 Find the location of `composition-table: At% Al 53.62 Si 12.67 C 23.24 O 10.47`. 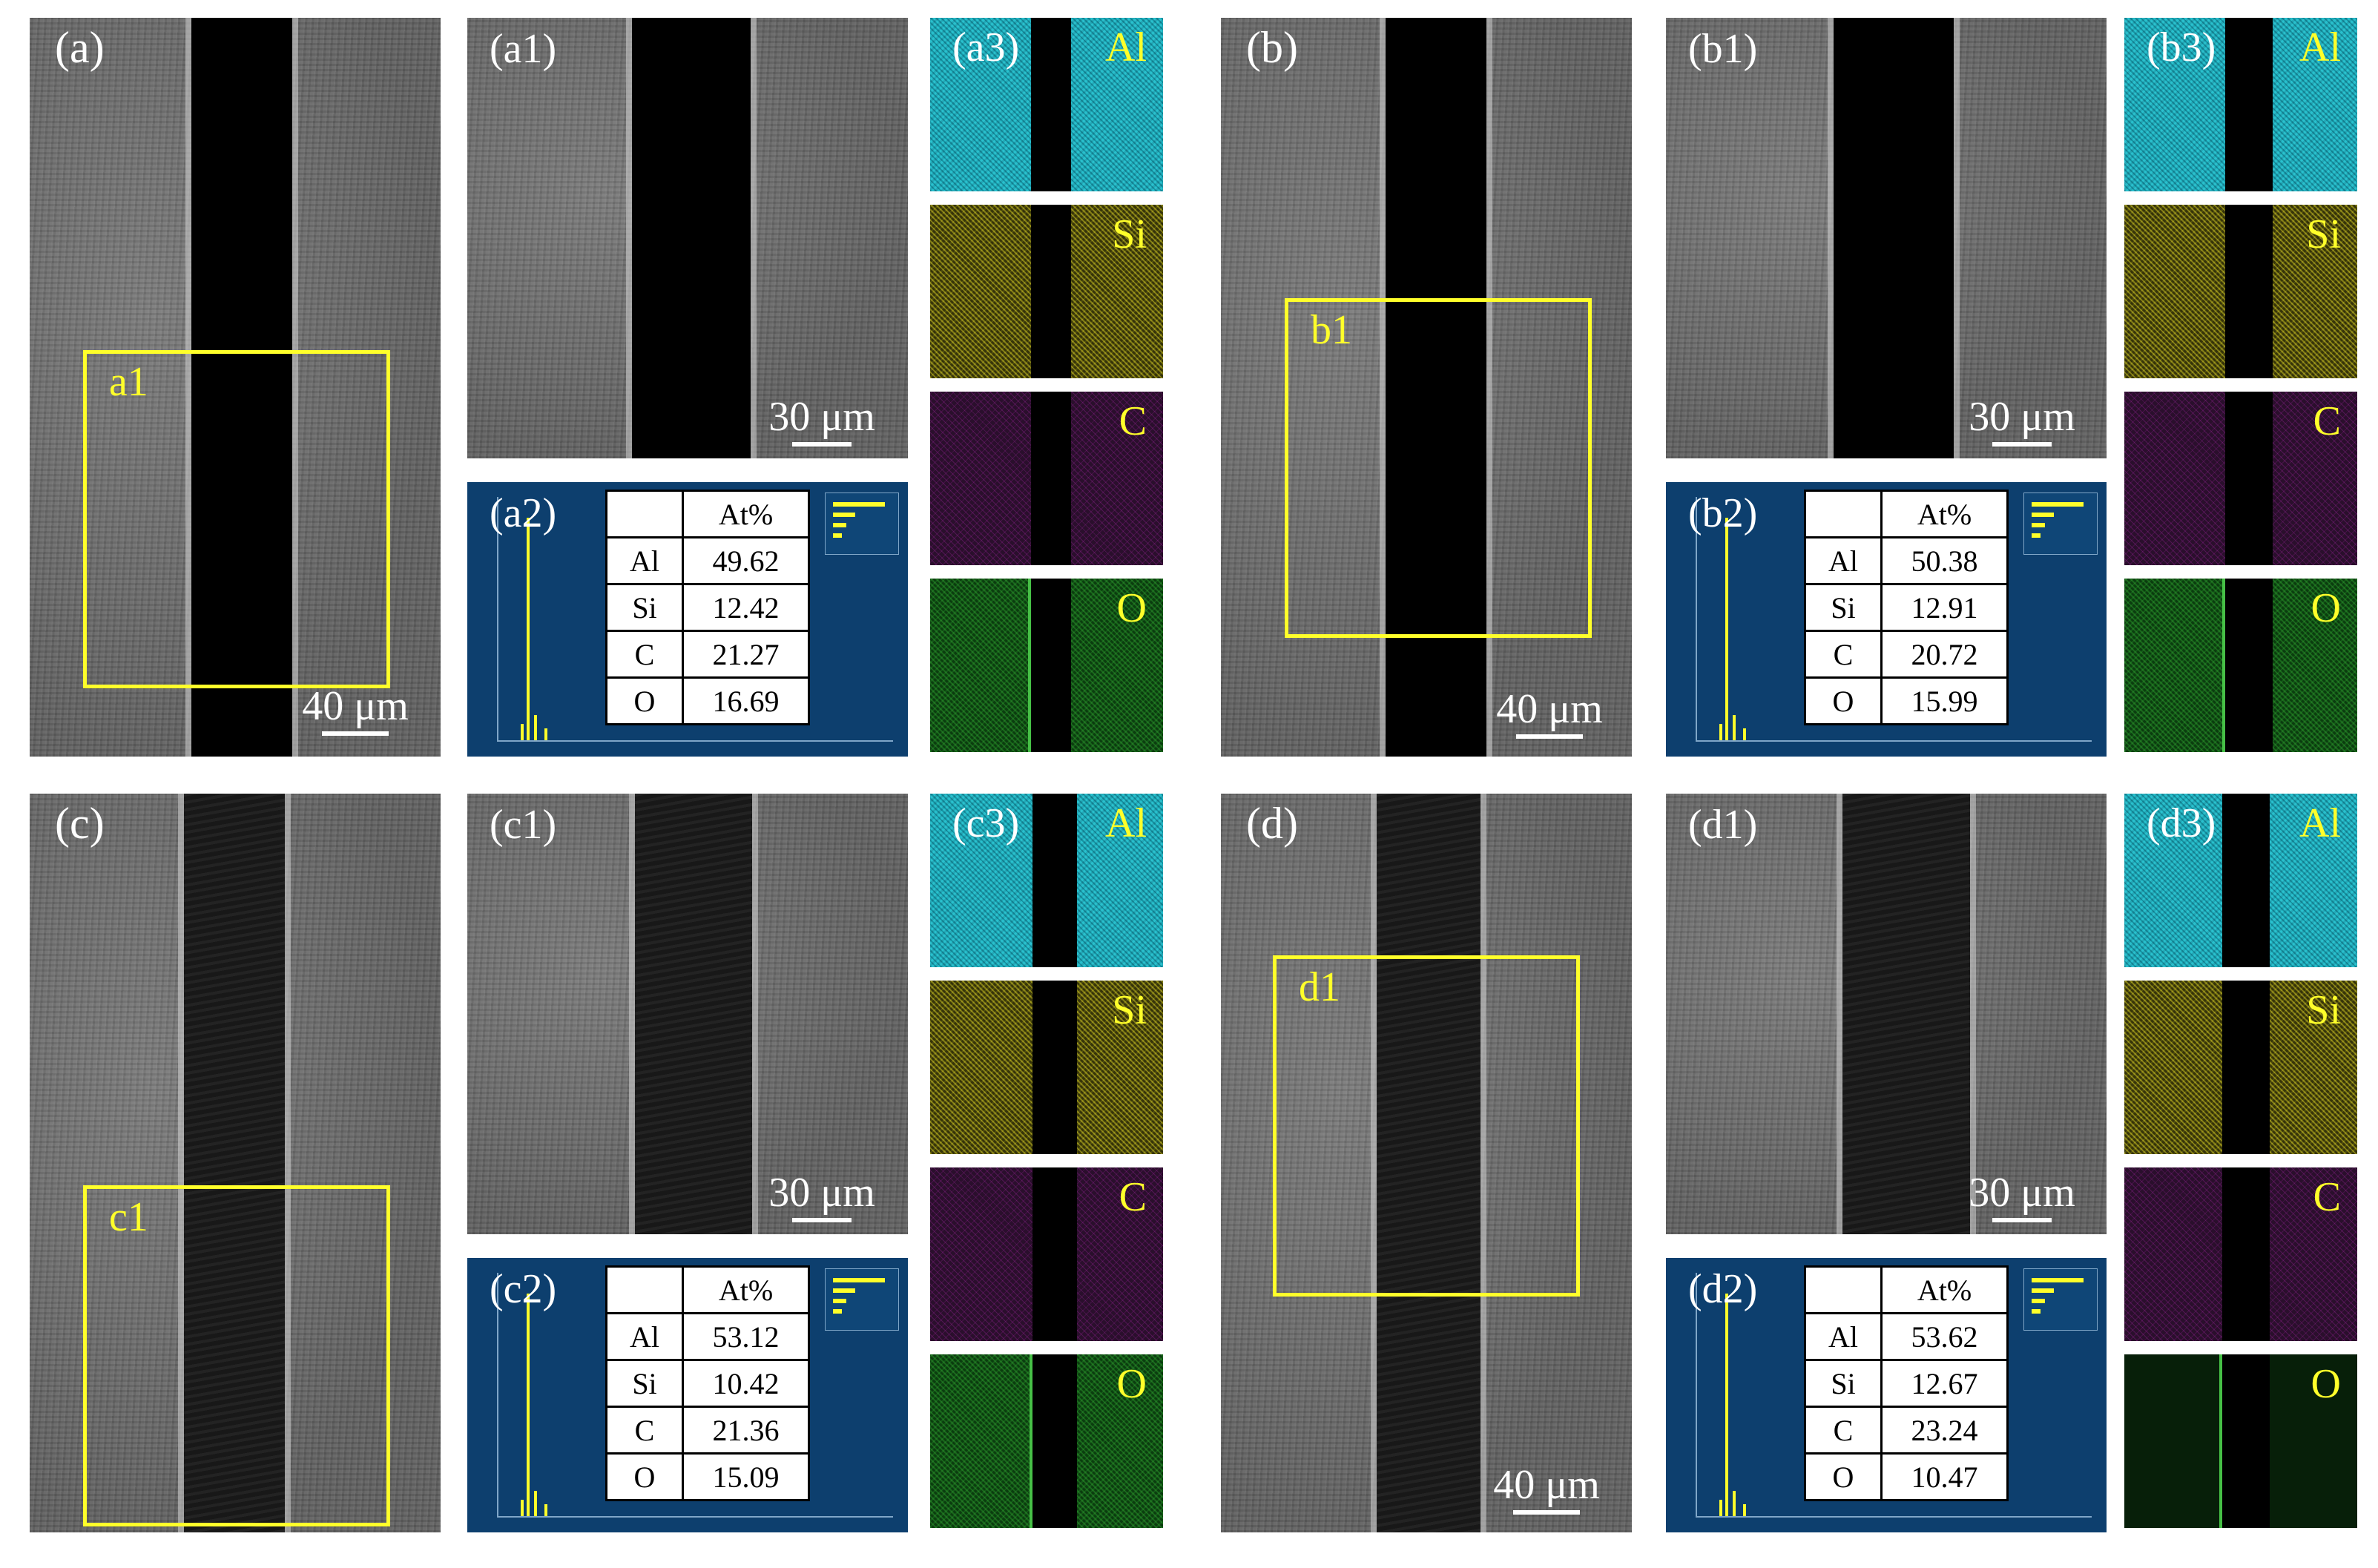

composition-table: At% Al 53.62 Si 12.67 C 23.24 O 10.47 is located at coordinates (1906, 1383).